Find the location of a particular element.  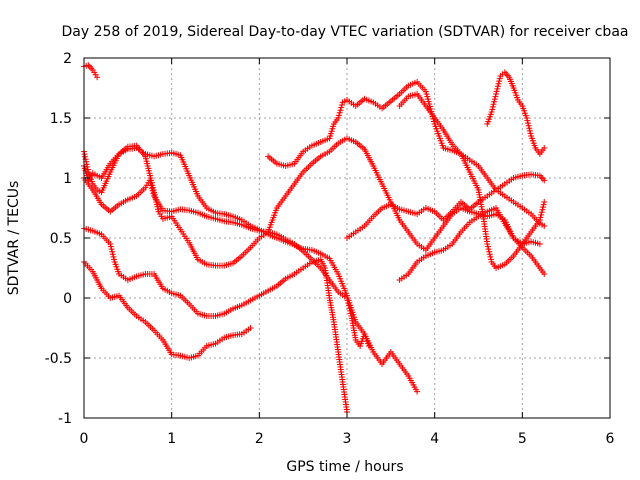

y-axis-label: SDTVAR / TECUs is located at coordinates (14, 238).